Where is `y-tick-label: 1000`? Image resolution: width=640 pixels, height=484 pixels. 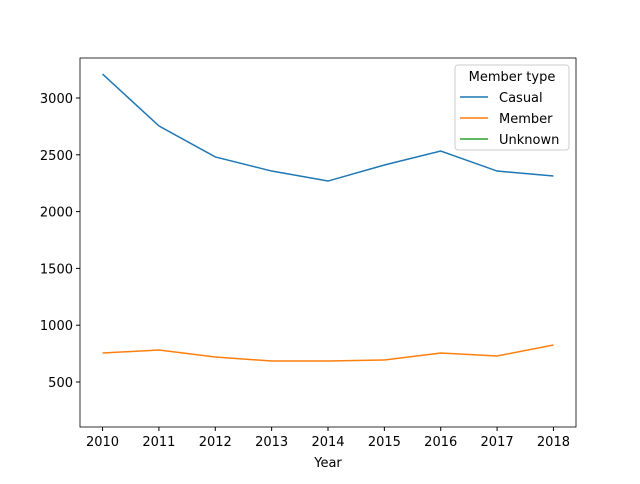 y-tick-label: 1000 is located at coordinates (56, 326).